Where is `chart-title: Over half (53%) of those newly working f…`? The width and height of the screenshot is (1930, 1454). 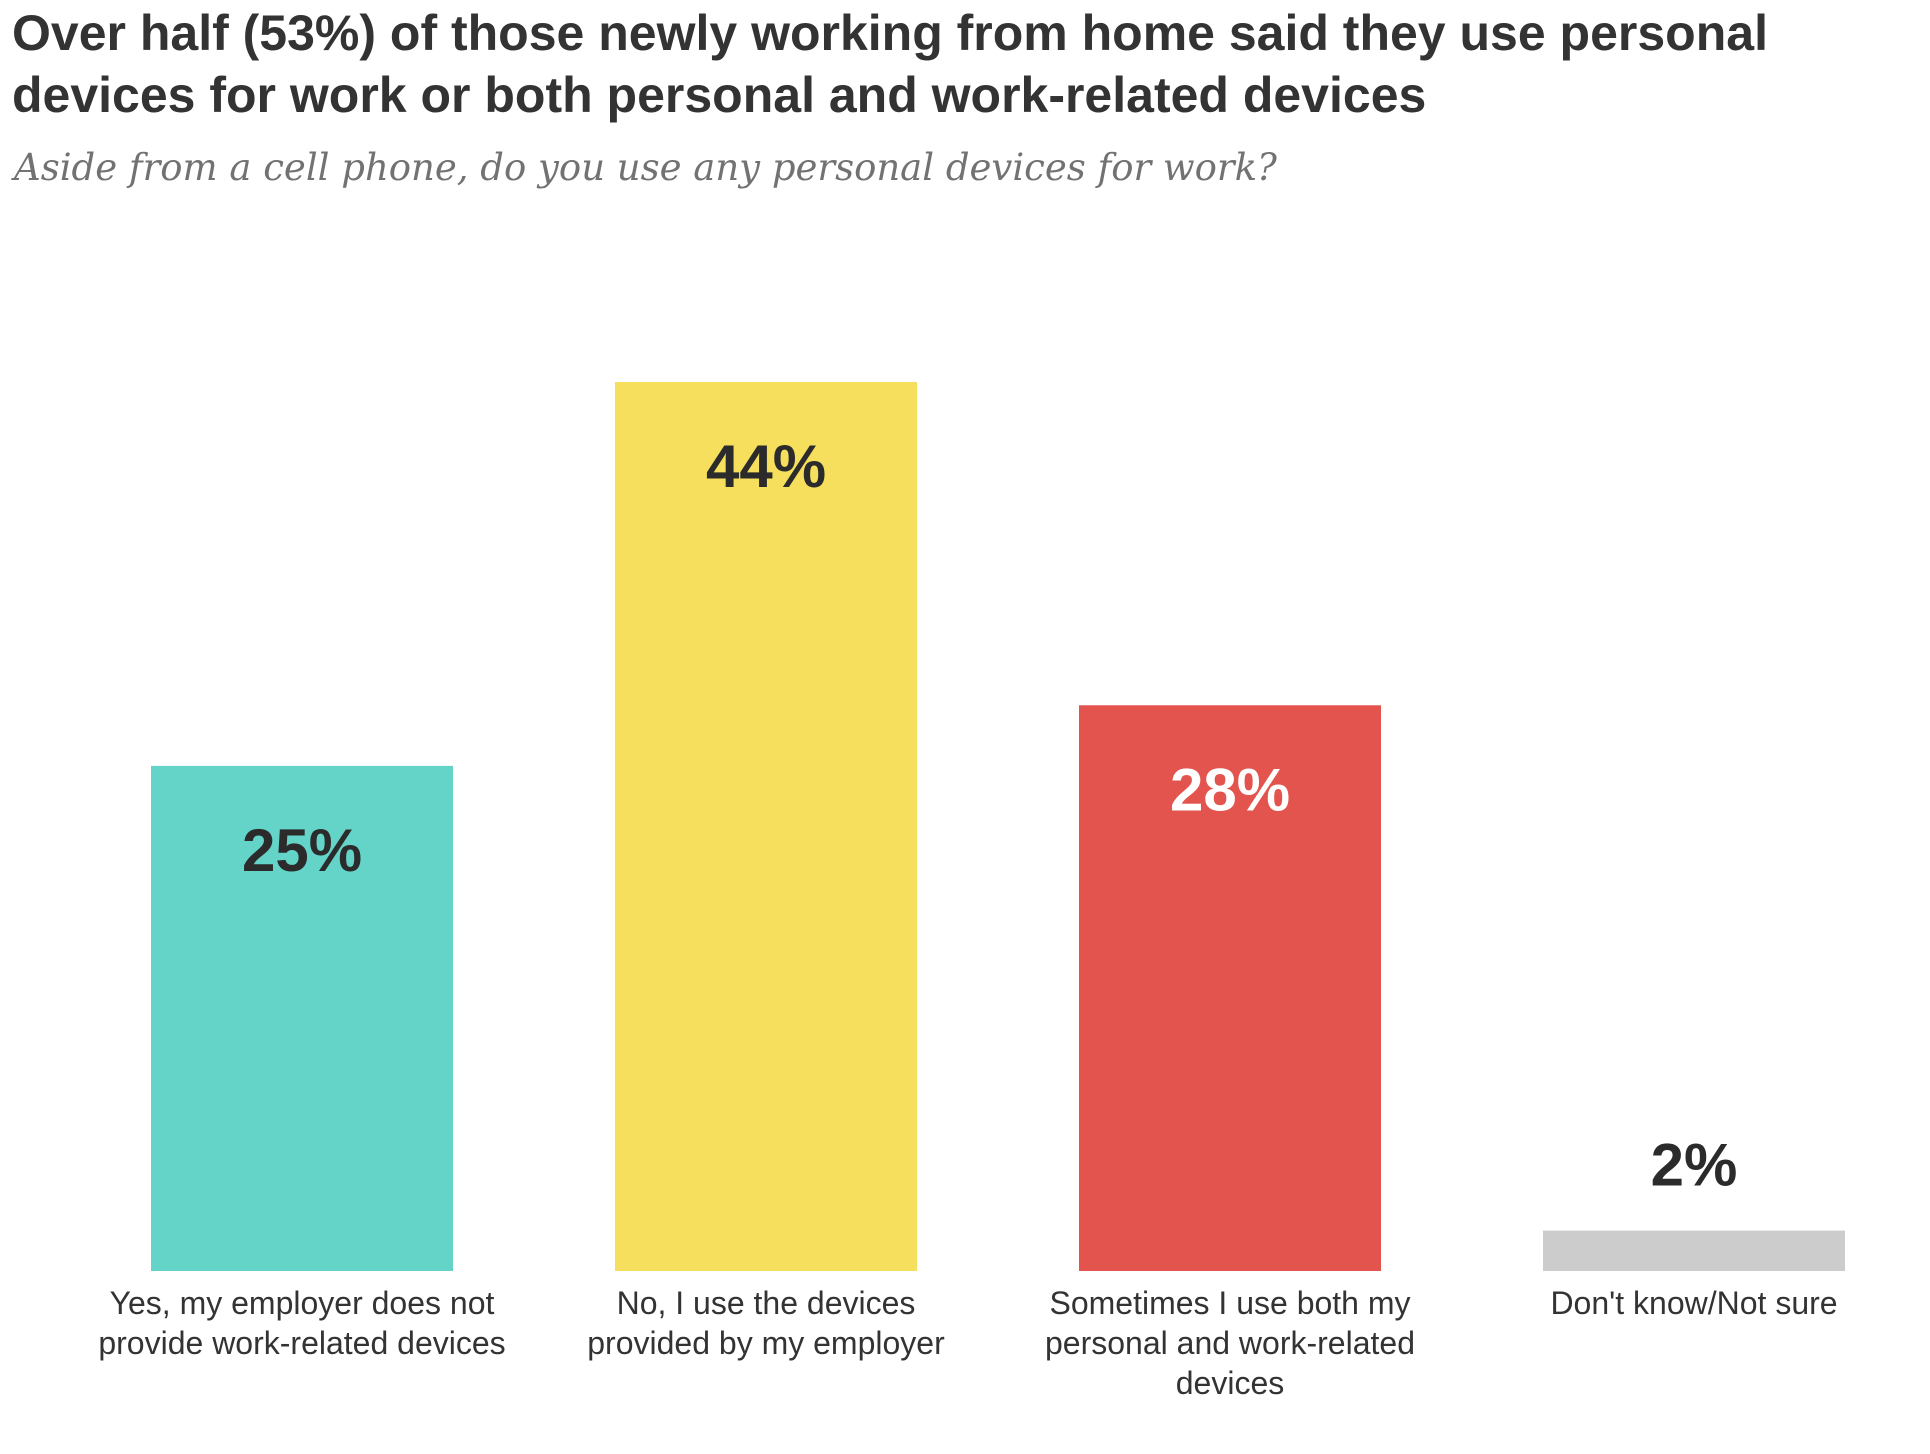
chart-title: Over half (53%) of those newly working f… is located at coordinates (890, 64).